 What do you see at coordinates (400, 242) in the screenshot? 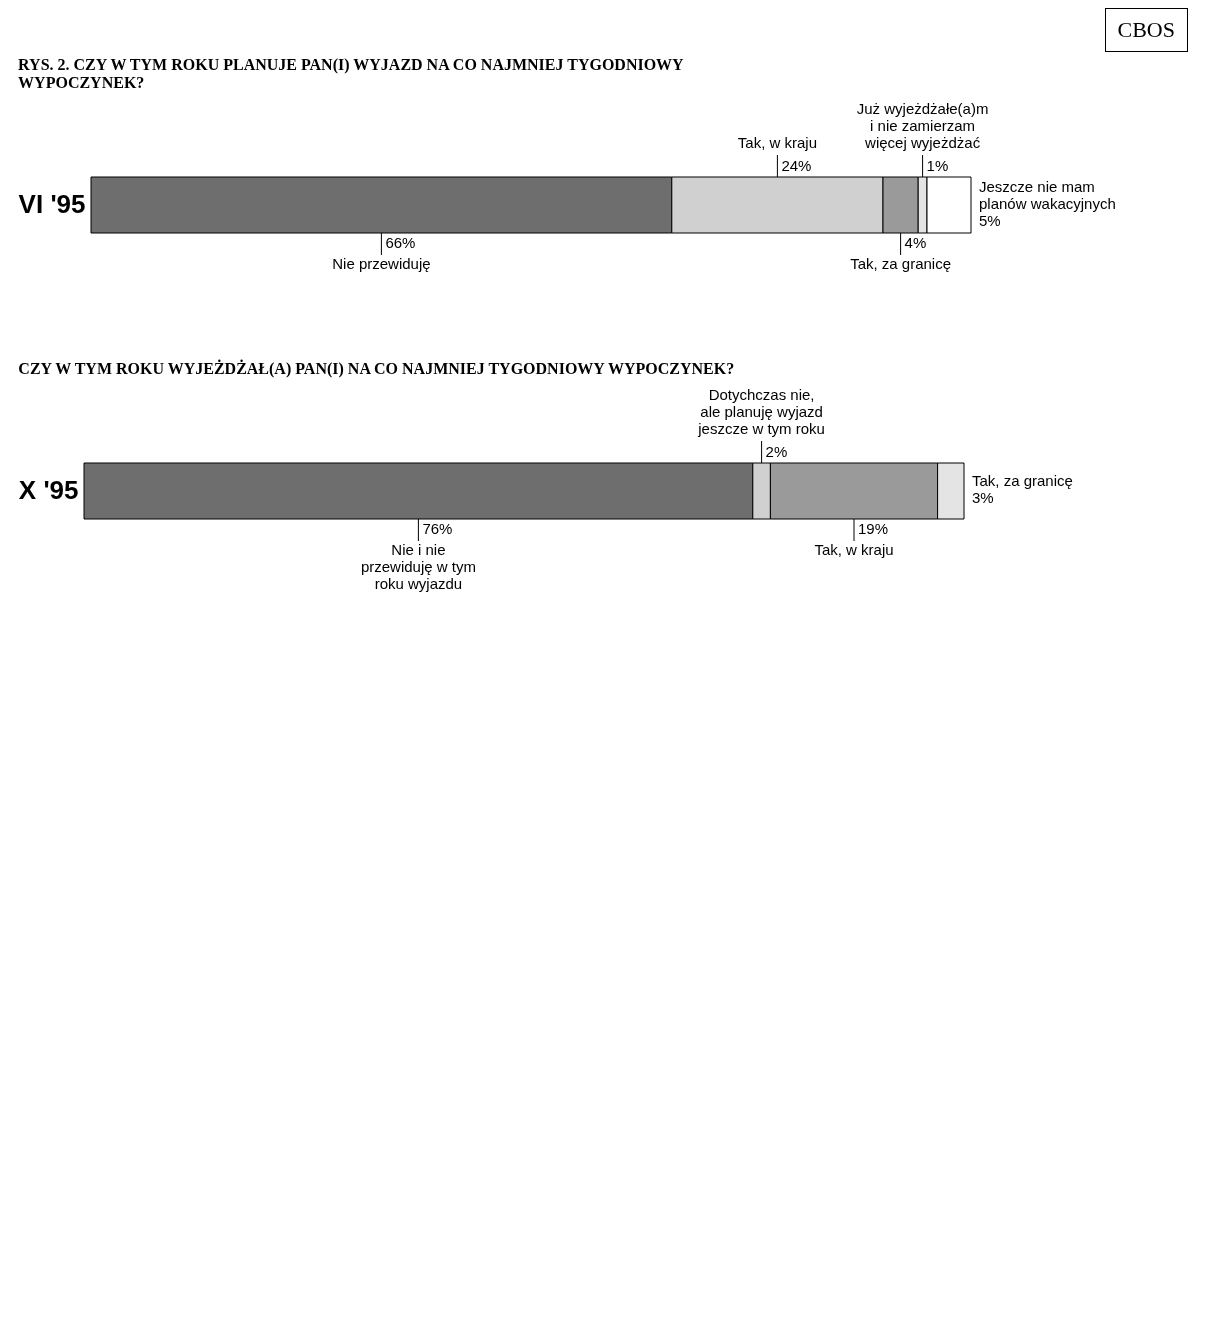
I see `data-label: 66%` at bounding box center [400, 242].